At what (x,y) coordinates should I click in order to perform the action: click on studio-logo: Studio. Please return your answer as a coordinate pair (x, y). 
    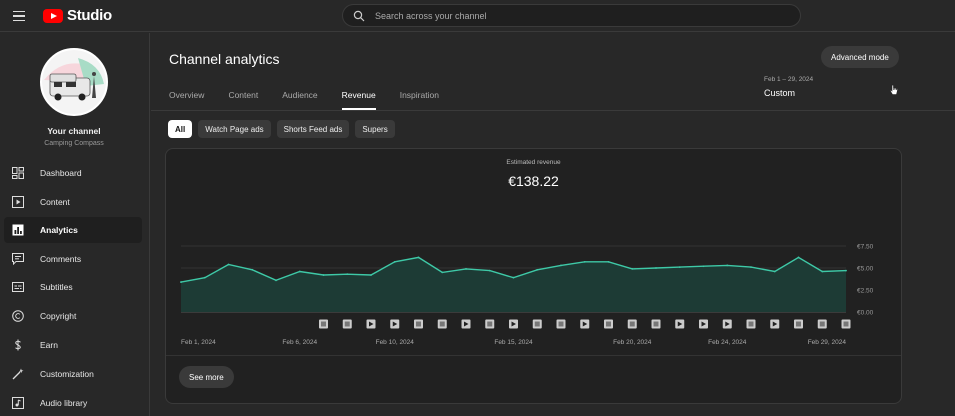
    Looking at the image, I should click on (77, 15).